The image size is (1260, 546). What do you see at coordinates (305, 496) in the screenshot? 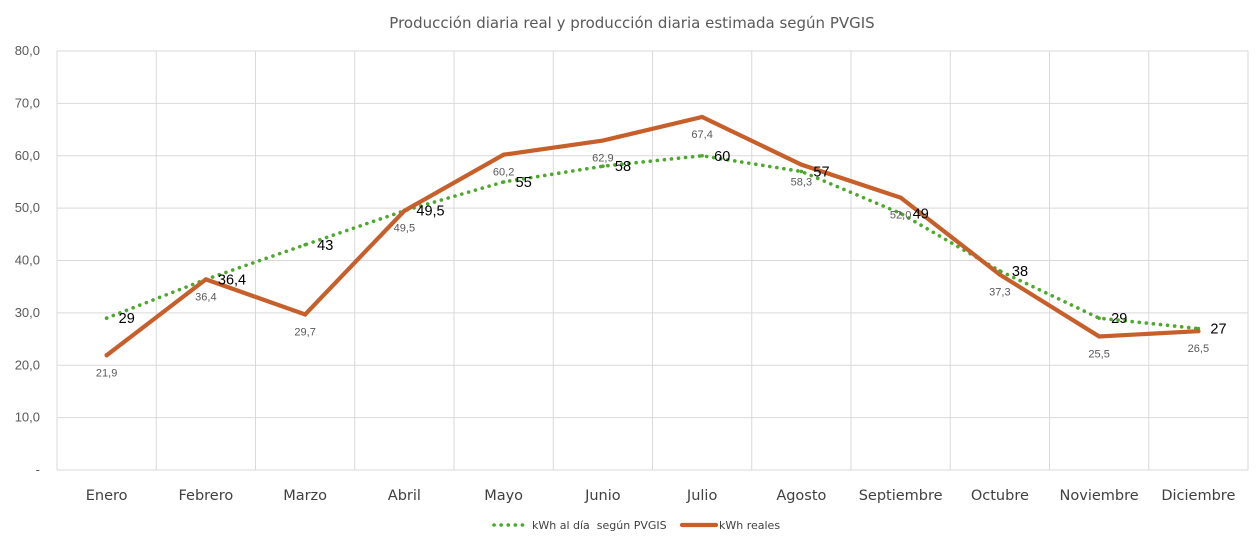
I see `x-tick-label: Marzo` at bounding box center [305, 496].